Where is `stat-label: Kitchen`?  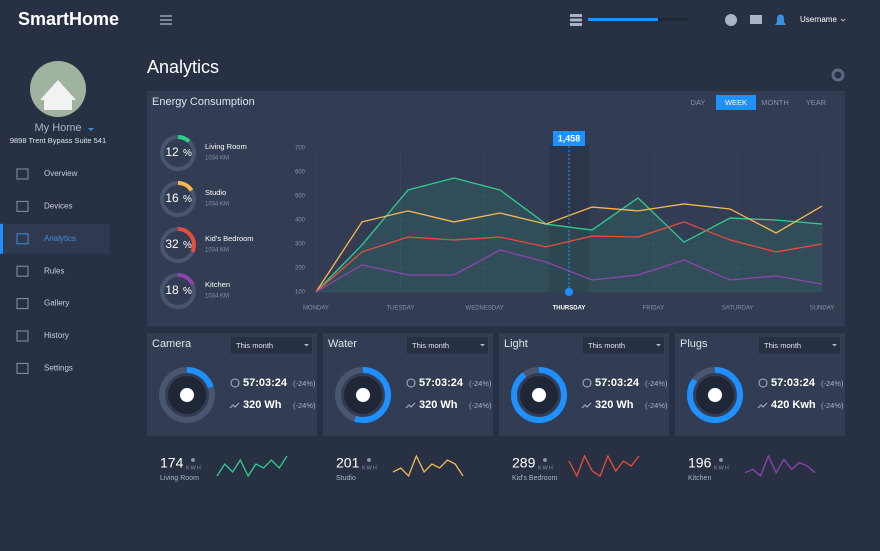
stat-label: Kitchen is located at coordinates (699, 478).